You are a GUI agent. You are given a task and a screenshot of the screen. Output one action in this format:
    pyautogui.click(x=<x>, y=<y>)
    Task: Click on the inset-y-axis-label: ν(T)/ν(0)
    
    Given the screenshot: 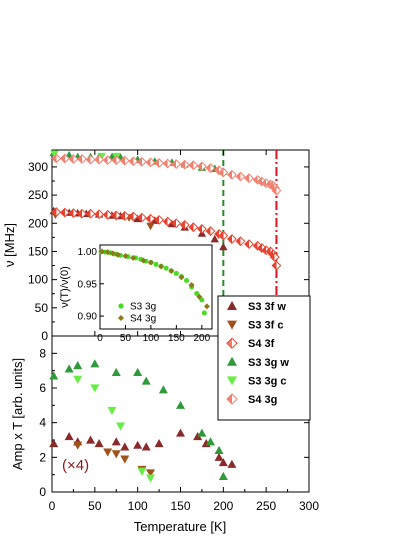 What is the action you would take?
    pyautogui.click(x=65, y=287)
    